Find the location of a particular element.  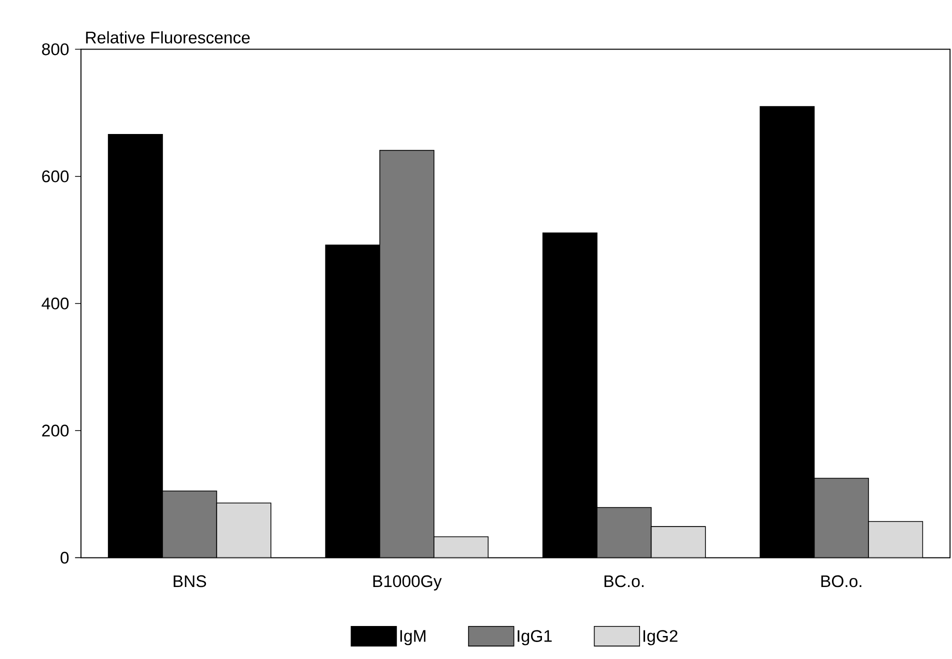

legend-label: IgG2 is located at coordinates (661, 638).